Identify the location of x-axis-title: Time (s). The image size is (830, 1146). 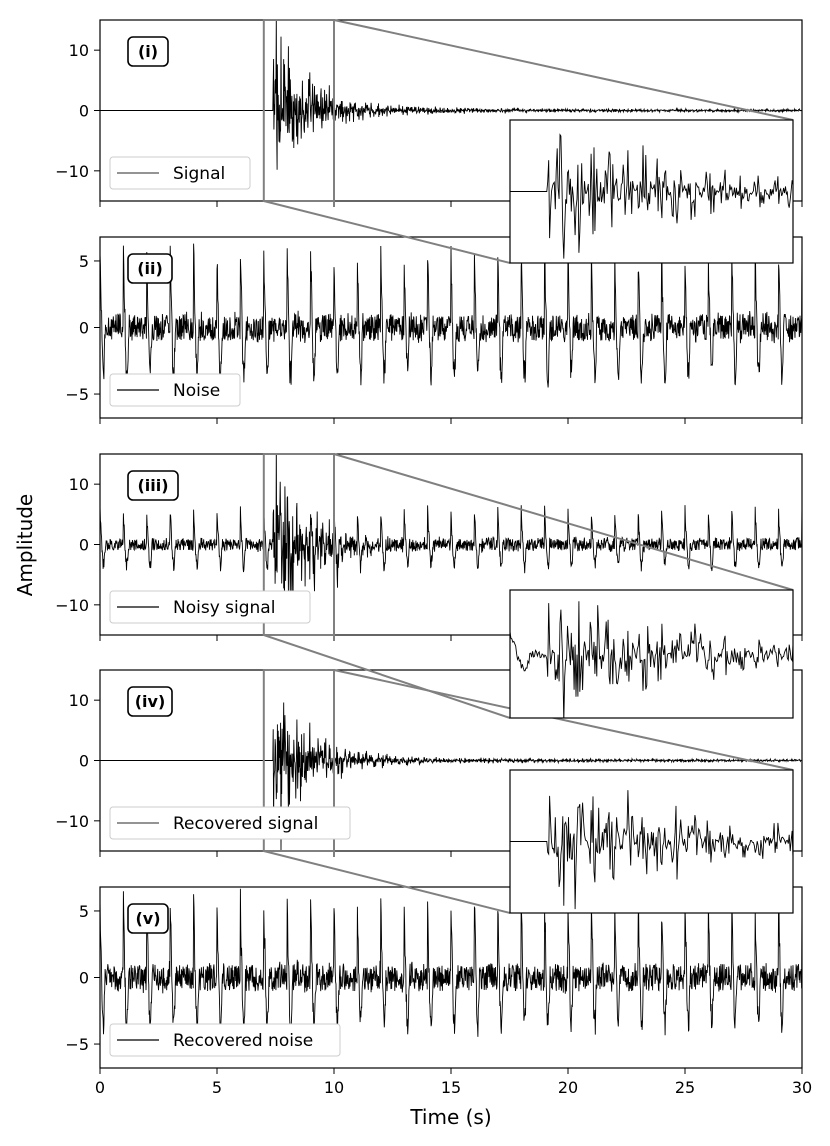
(450, 1117).